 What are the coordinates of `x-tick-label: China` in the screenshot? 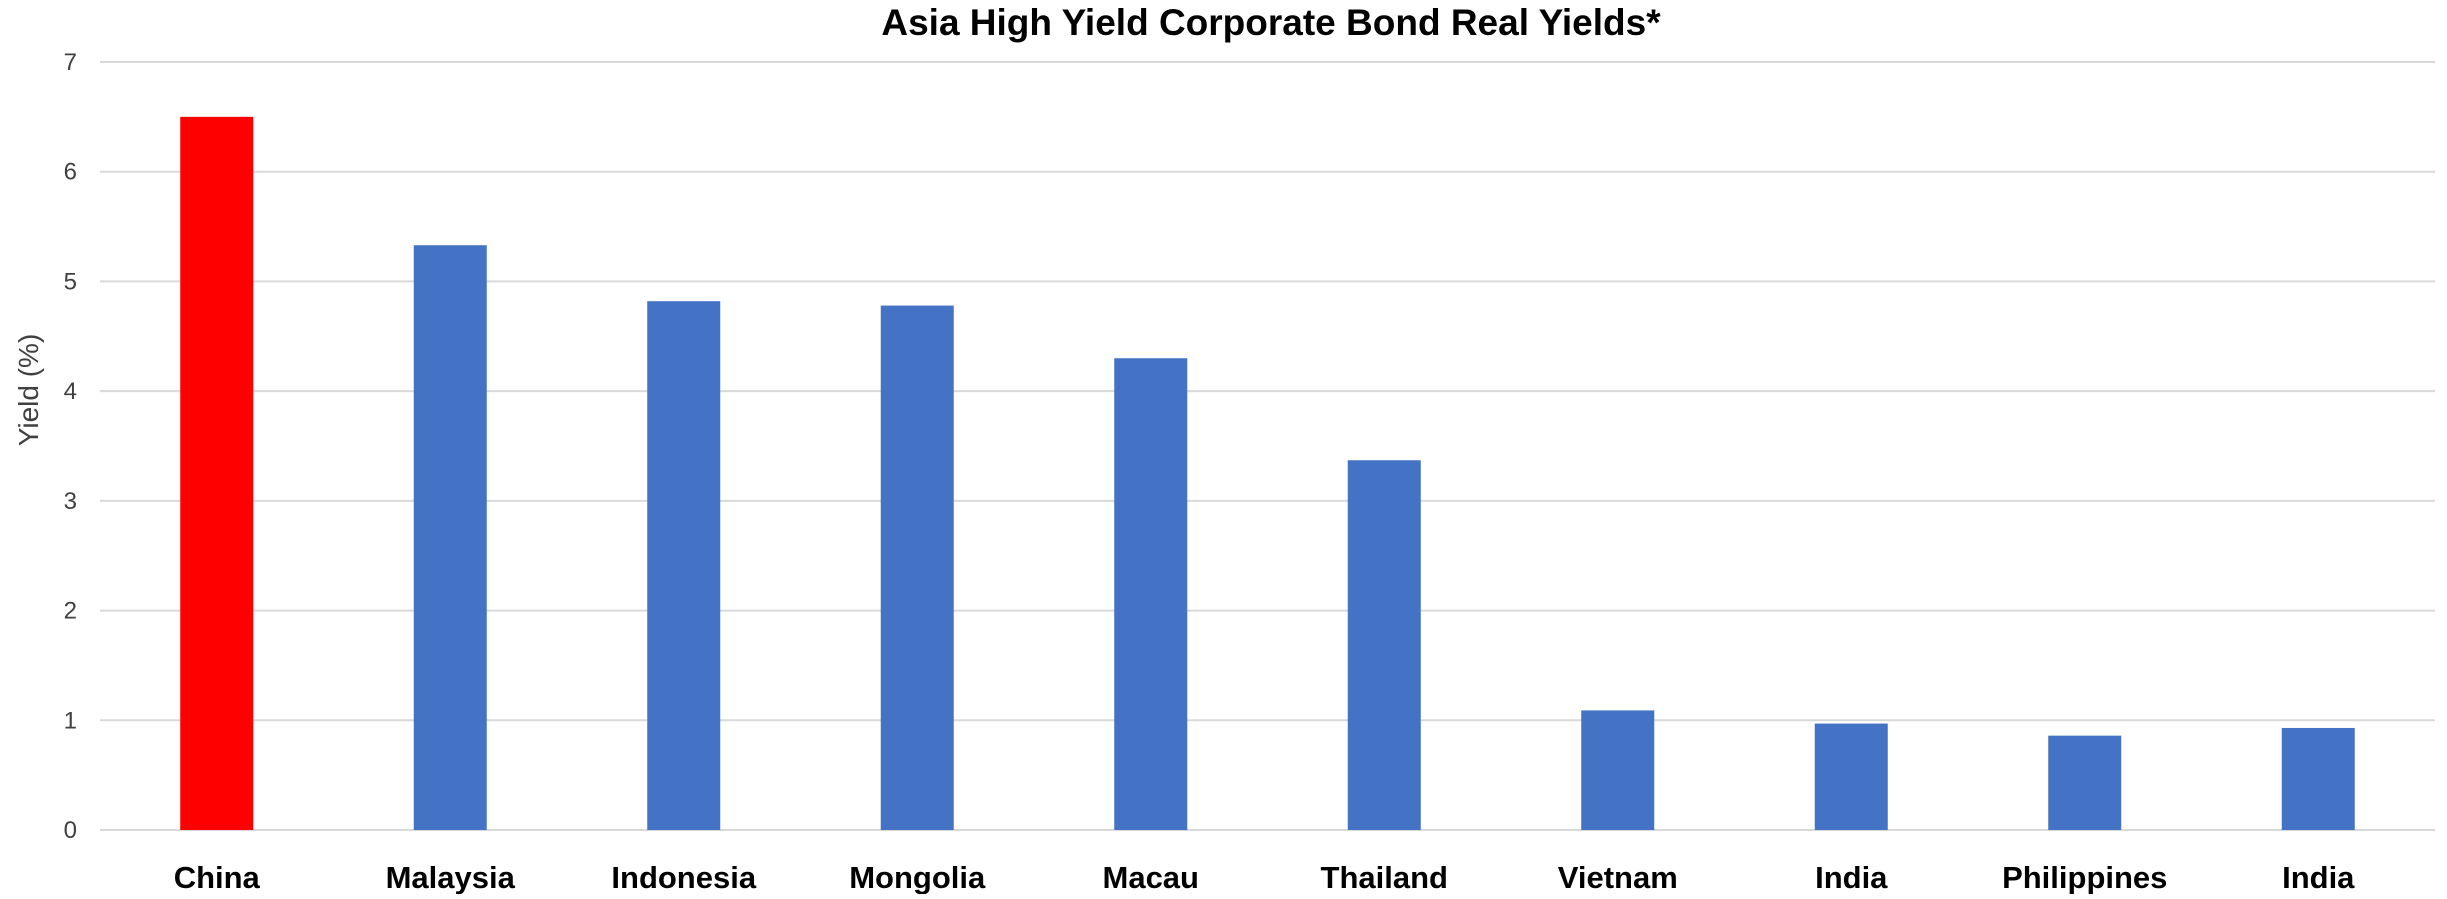 It's located at (217, 877).